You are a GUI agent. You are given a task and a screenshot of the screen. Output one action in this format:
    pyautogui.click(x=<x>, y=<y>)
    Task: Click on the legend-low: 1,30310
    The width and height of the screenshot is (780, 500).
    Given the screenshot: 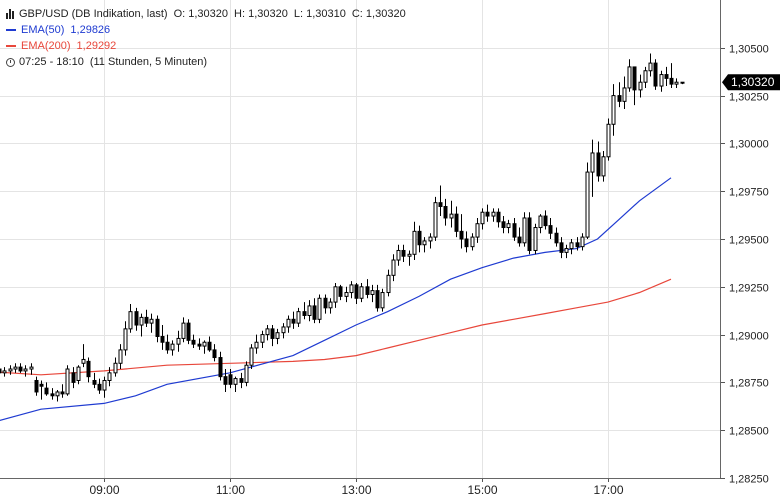 What is the action you would take?
    pyautogui.click(x=326, y=14)
    